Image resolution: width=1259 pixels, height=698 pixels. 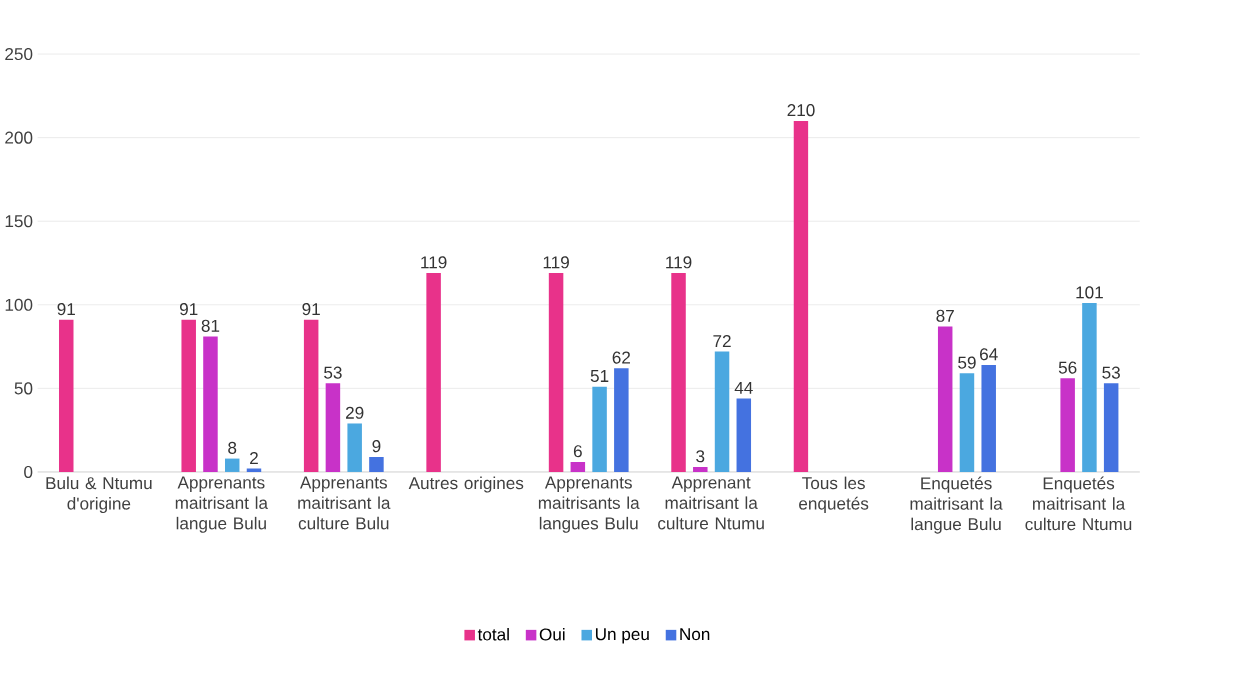 What do you see at coordinates (834, 495) in the screenshot?
I see `x-tick-label: Tous les enquetés` at bounding box center [834, 495].